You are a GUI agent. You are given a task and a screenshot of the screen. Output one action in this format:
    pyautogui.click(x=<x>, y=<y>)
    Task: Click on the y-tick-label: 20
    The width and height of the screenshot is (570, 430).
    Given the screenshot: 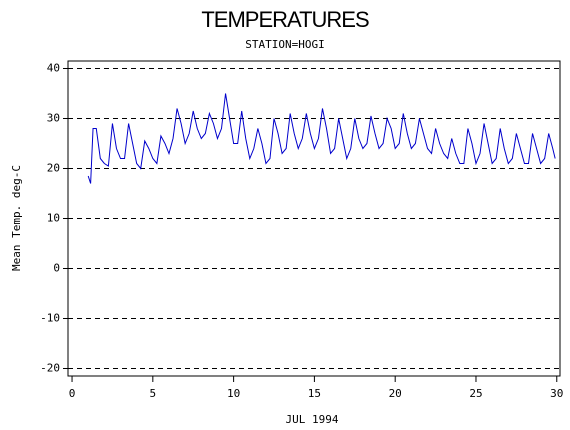 What is the action you would take?
    pyautogui.click(x=53, y=168)
    